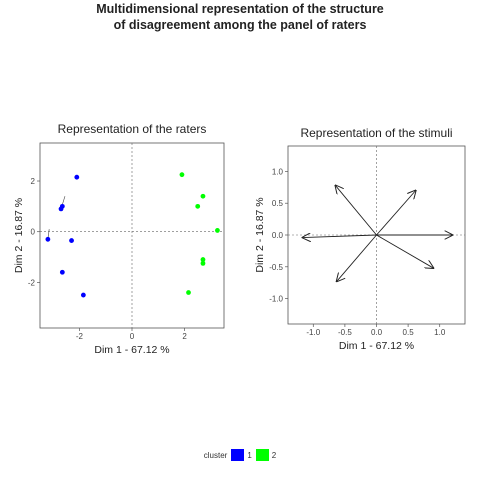 This screenshot has width=480, height=480. I want to click on raters-y-tick-label: 2, so click(33, 181).